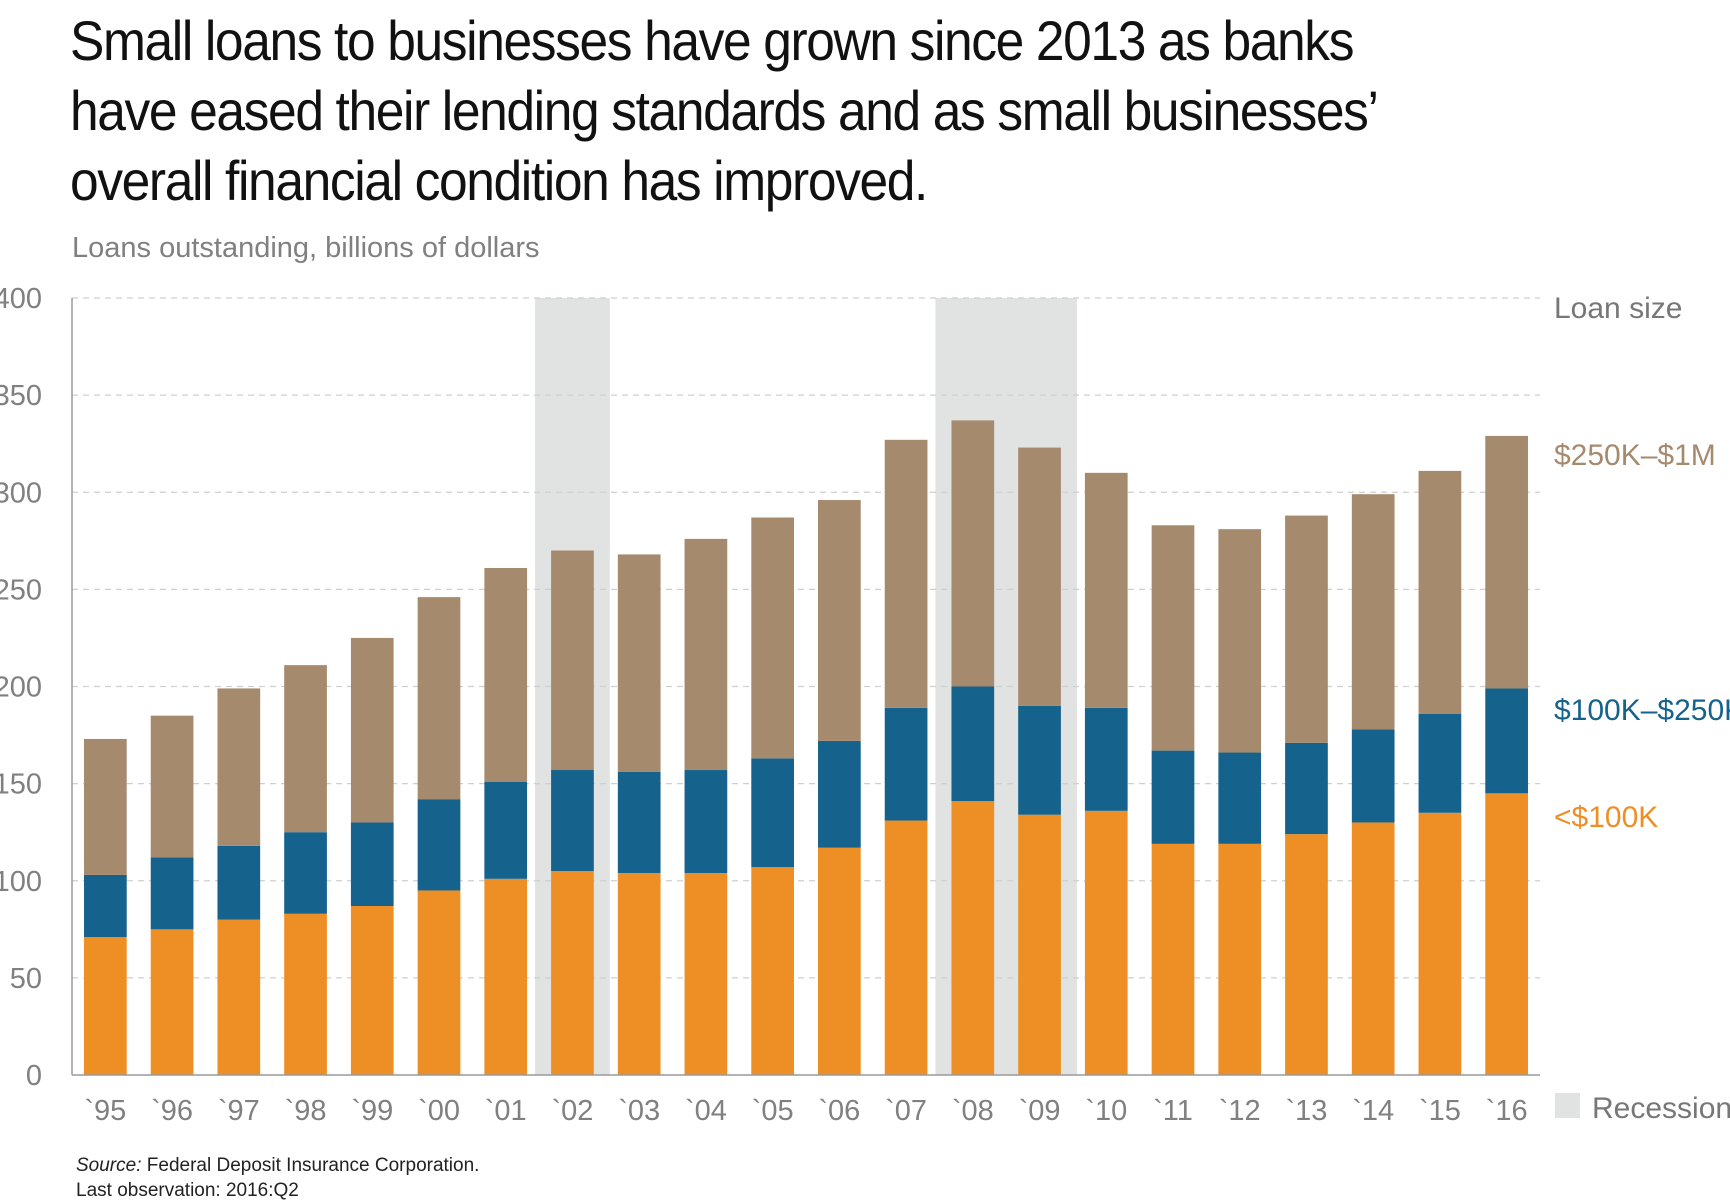  What do you see at coordinates (1642, 710) in the screenshot?
I see `legend-label: $100K–$250K` at bounding box center [1642, 710].